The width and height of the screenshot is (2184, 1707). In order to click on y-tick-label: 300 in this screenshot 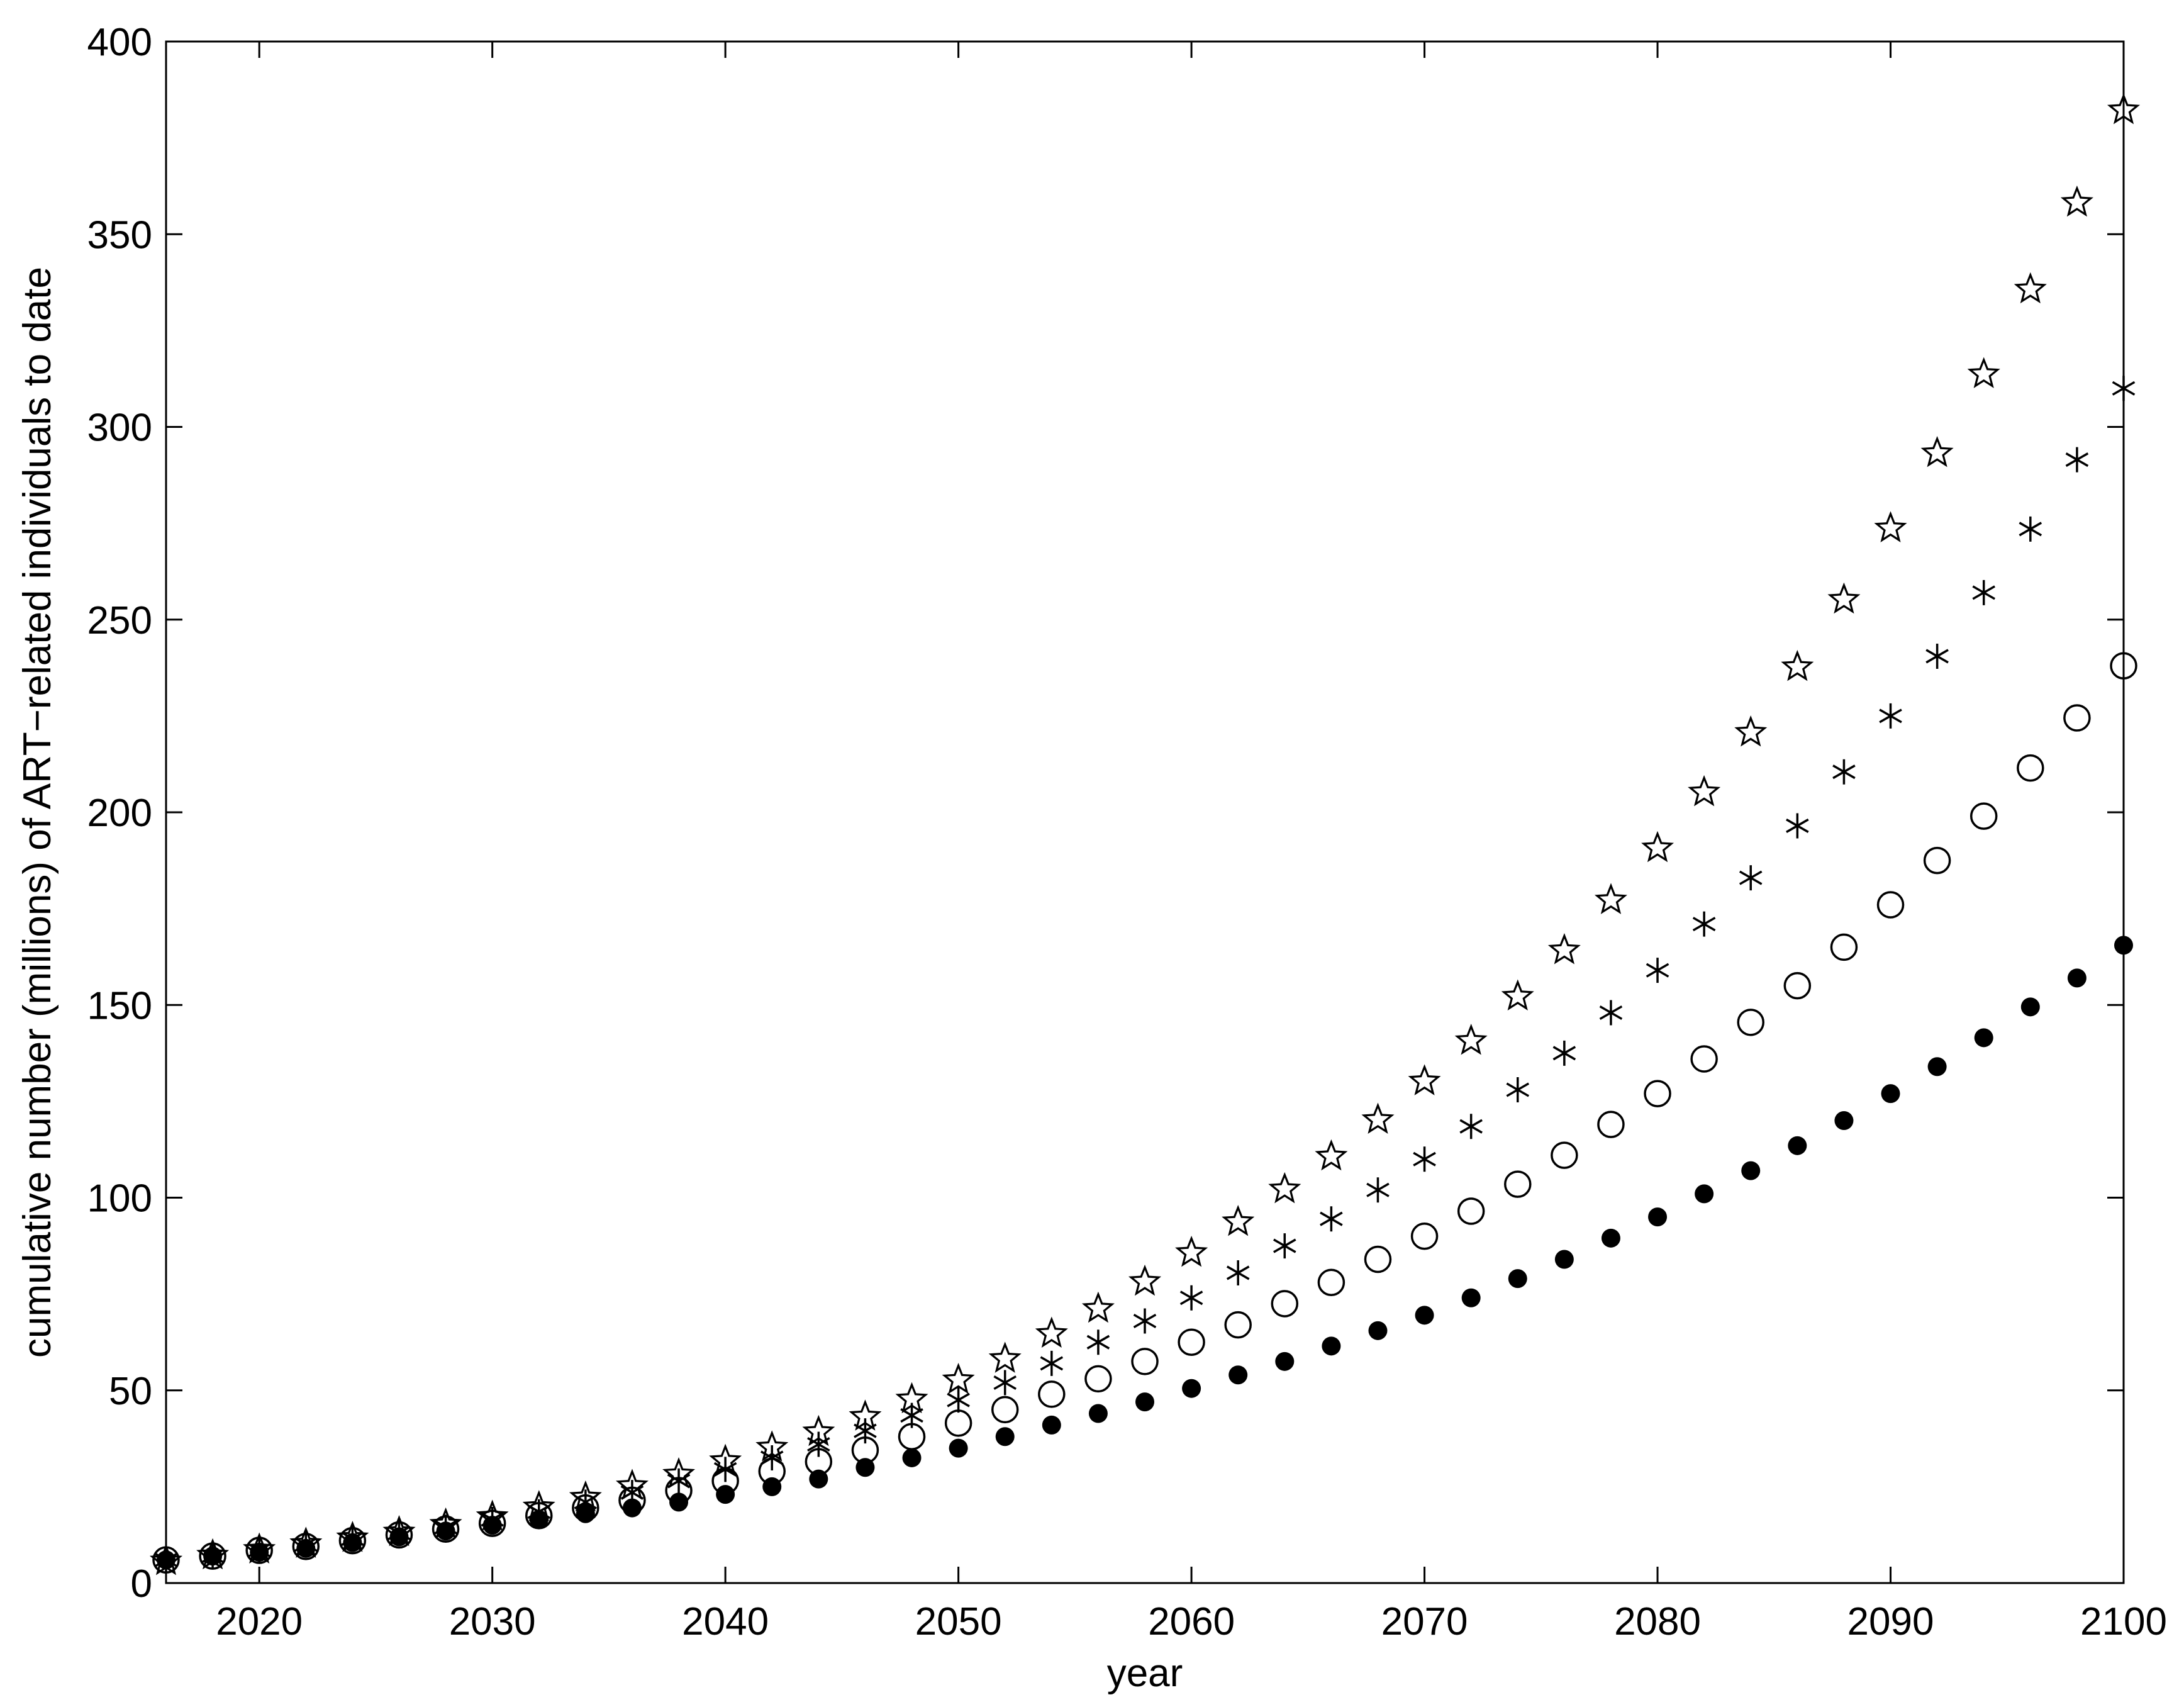, I will do `click(119, 428)`.